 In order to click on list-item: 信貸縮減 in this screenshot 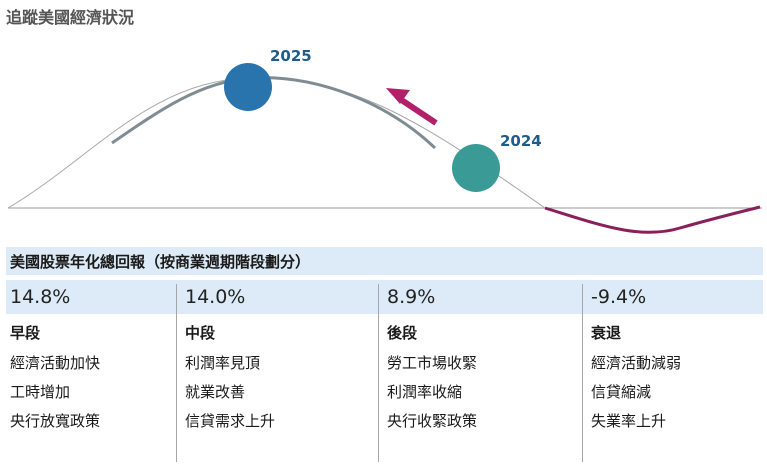, I will do `click(621, 392)`.